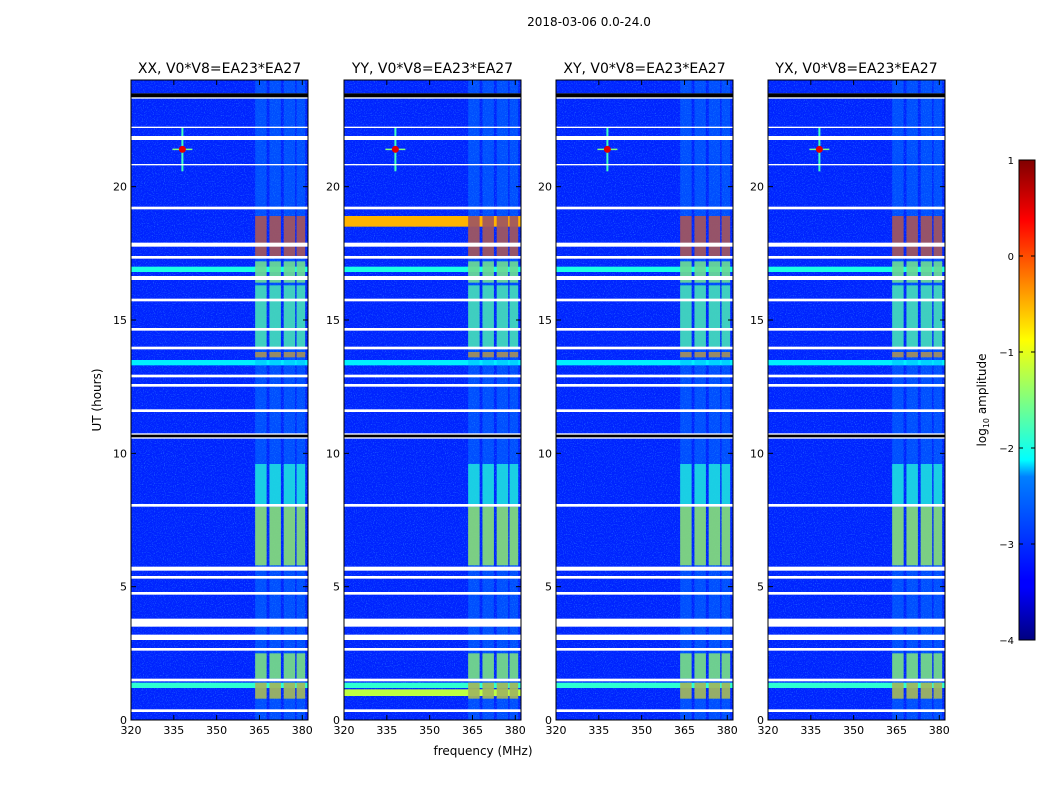 The image size is (1050, 800). Describe the element at coordinates (97, 399) in the screenshot. I see `y-axis-label: UT (hours)` at that location.